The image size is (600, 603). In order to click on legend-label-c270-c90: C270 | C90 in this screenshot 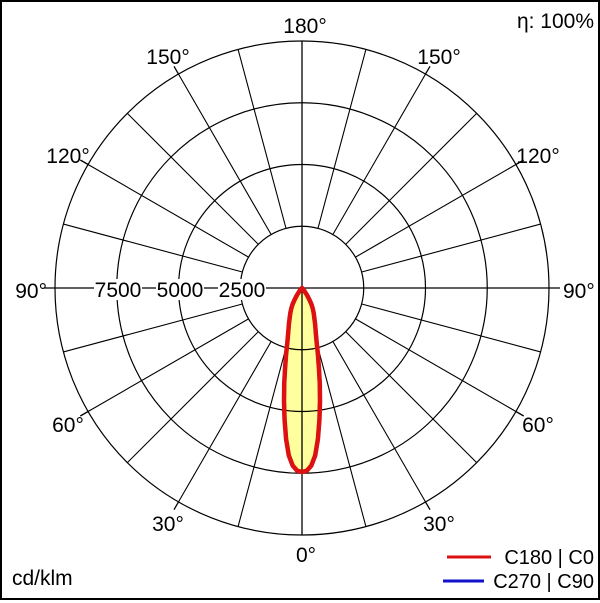, I will do `click(543, 582)`.